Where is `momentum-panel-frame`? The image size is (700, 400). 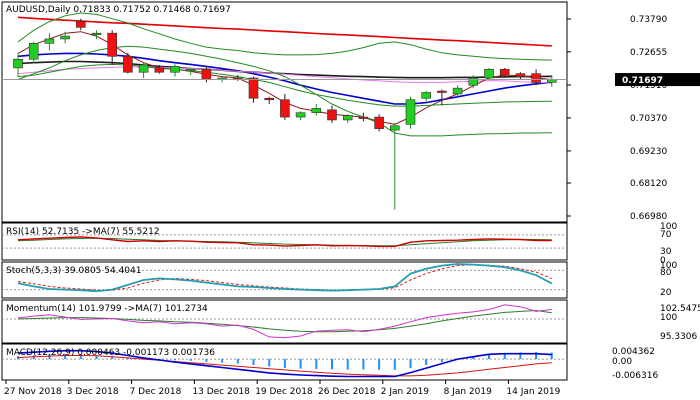 momentum-panel-frame is located at coordinates (284, 321).